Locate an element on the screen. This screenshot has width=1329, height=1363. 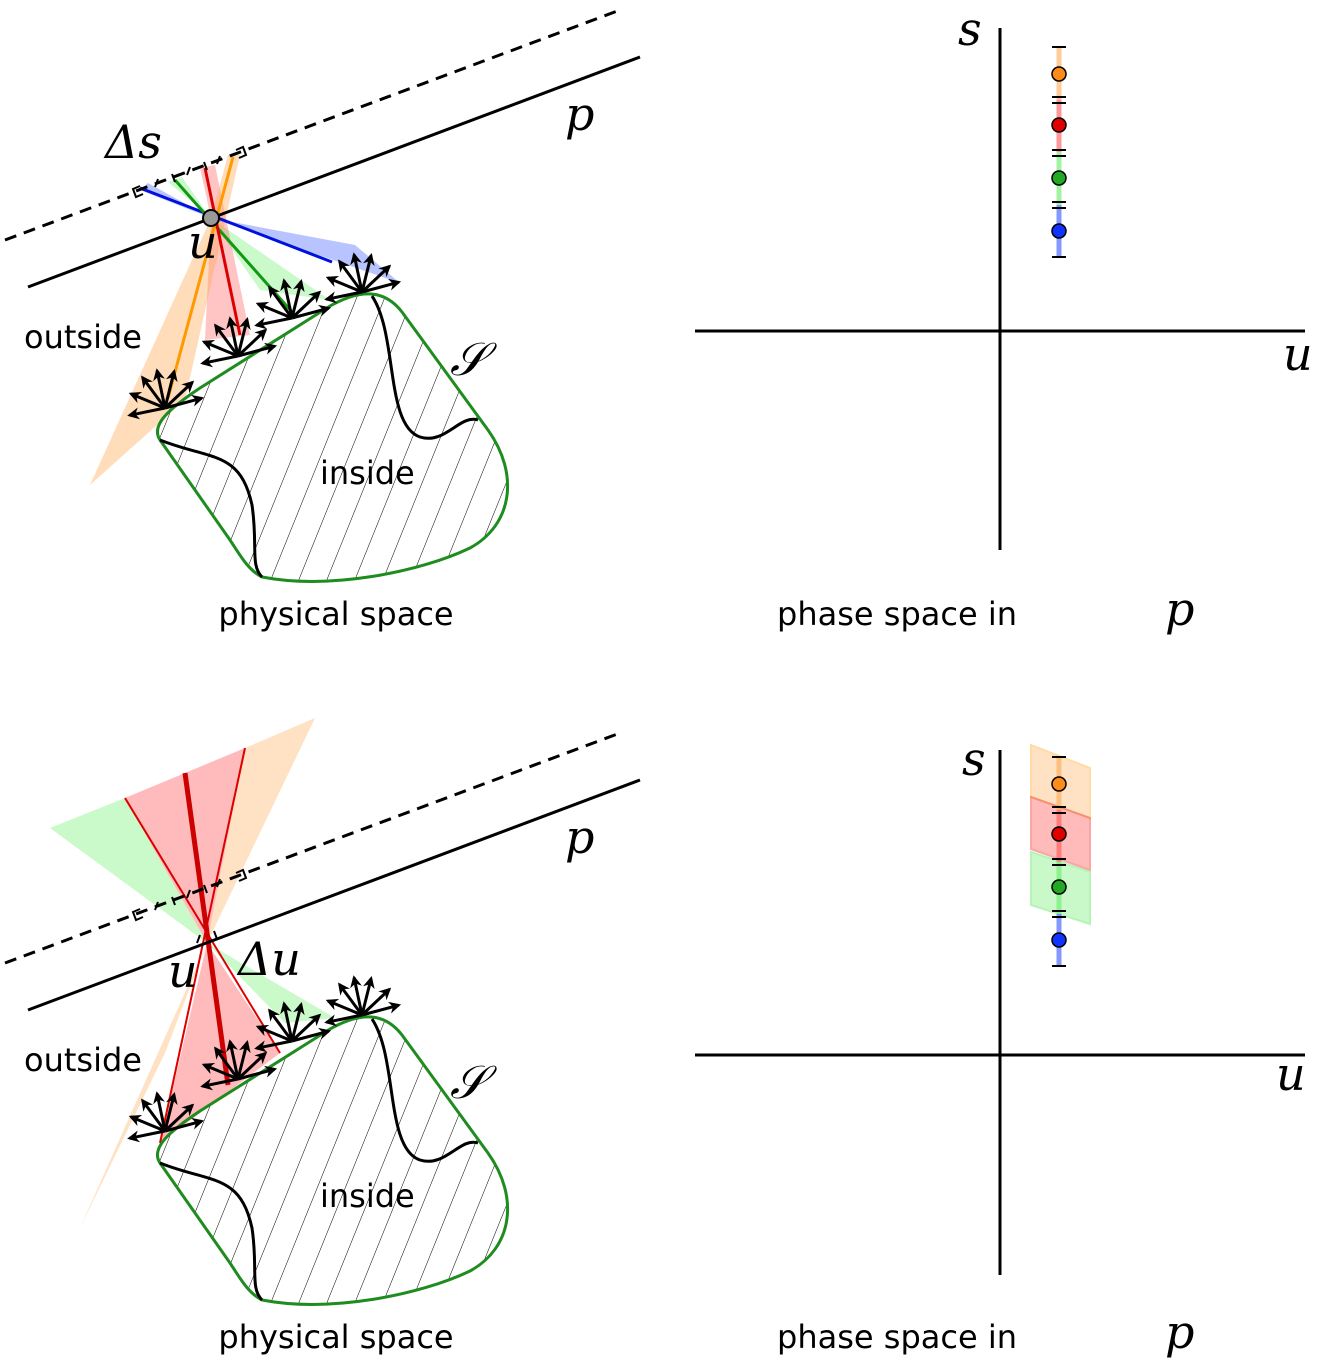
delta-label: Δu is located at coordinates (268, 959).